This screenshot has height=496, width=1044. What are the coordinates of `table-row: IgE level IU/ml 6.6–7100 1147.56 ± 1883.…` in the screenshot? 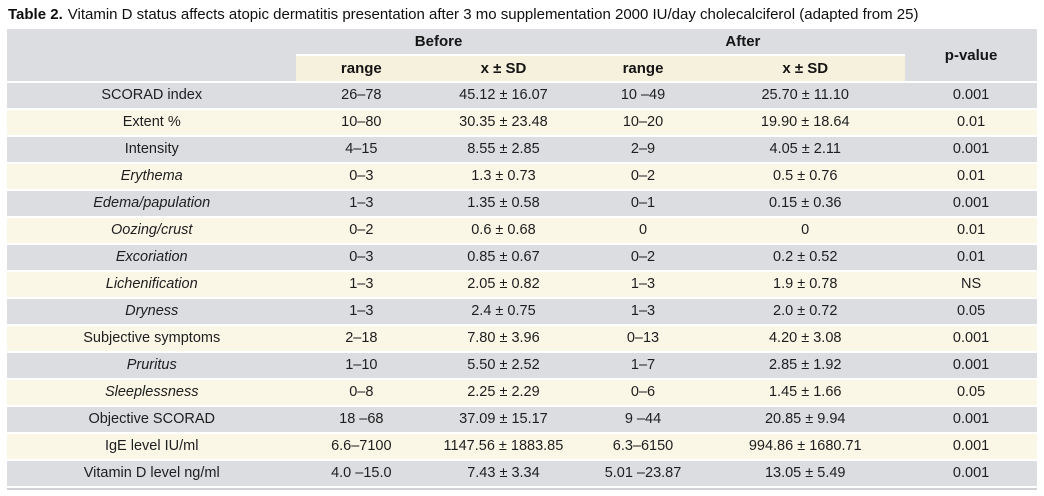 It's located at (522, 446).